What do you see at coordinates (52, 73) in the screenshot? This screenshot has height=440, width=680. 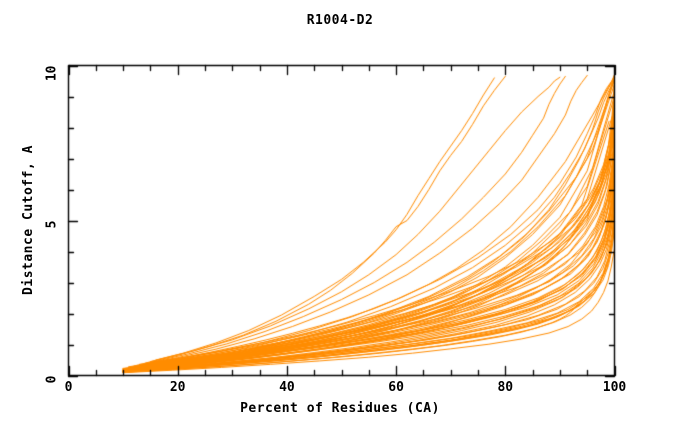 I see `y-tick-label: 10` at bounding box center [52, 73].